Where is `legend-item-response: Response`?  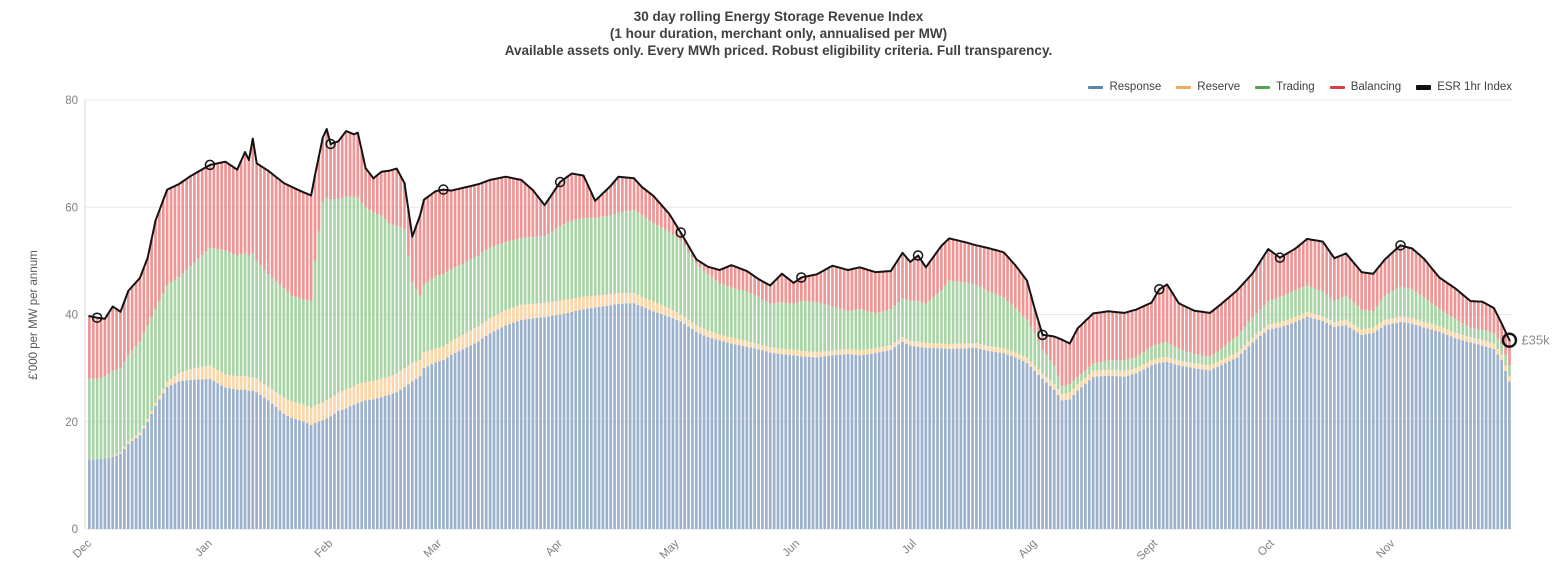 legend-item-response: Response is located at coordinates (1124, 87).